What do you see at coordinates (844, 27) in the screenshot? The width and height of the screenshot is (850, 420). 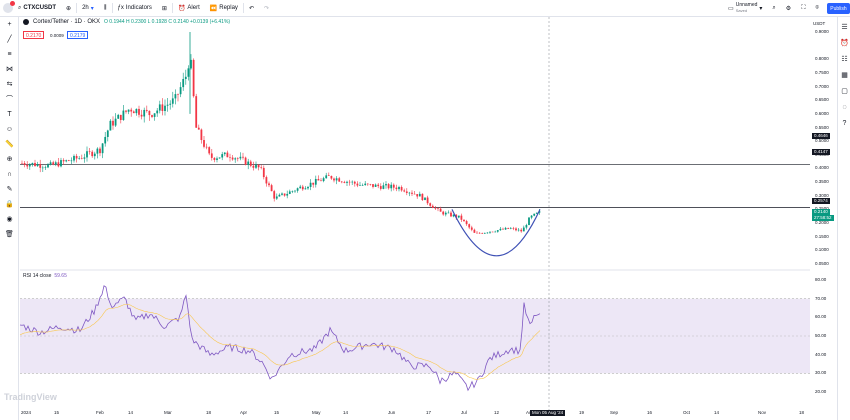 I see `watchlist-icon: ☰` at bounding box center [844, 27].